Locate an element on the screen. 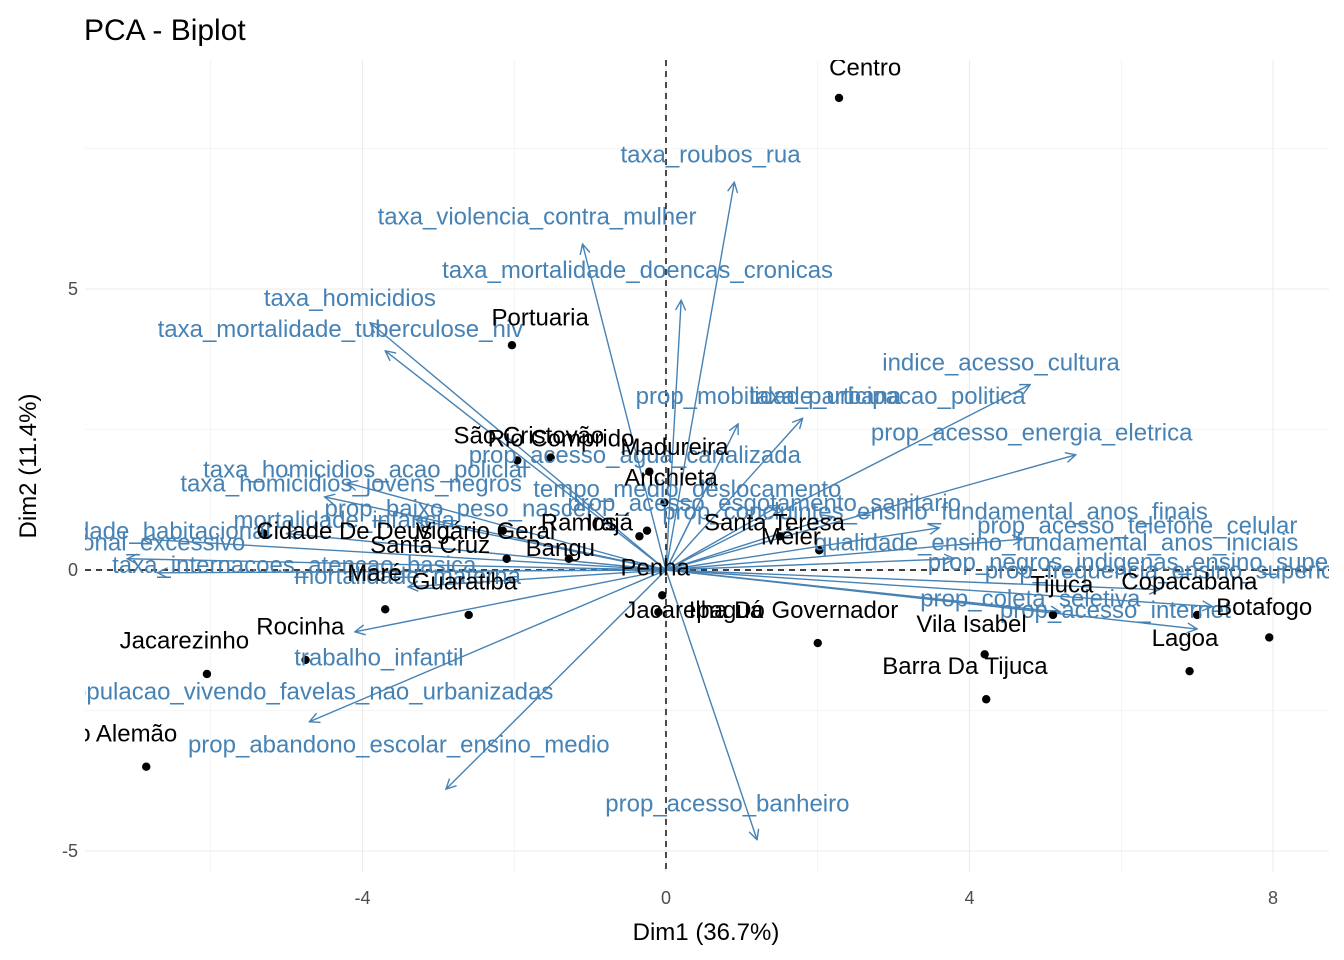  individual-label: Centro is located at coordinates (865, 67).